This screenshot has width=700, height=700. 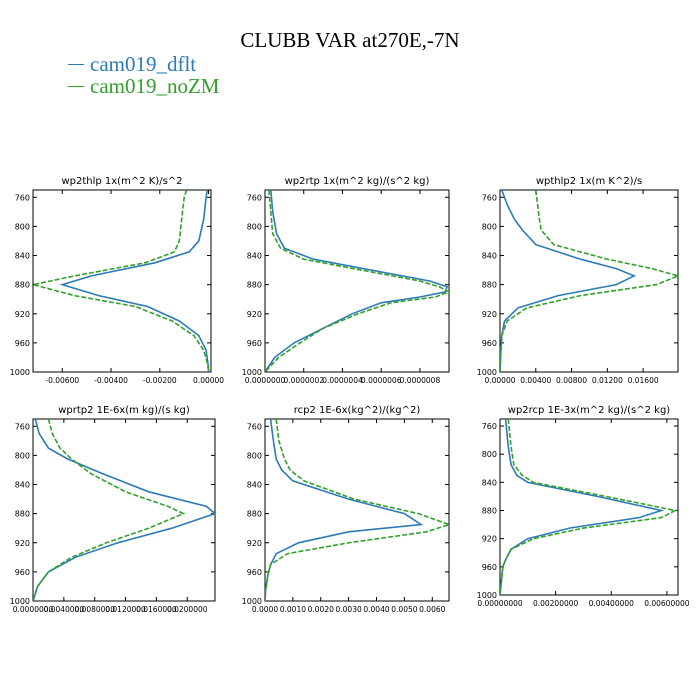 I want to click on x-tick-label: 0.0200000, so click(x=187, y=609).